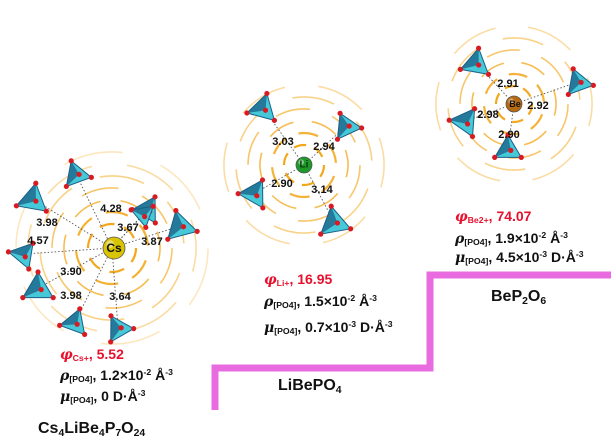 The image size is (611, 440). Describe the element at coordinates (122, 375) in the screenshot. I see `cs-rho-value: 1.2×10` at that location.